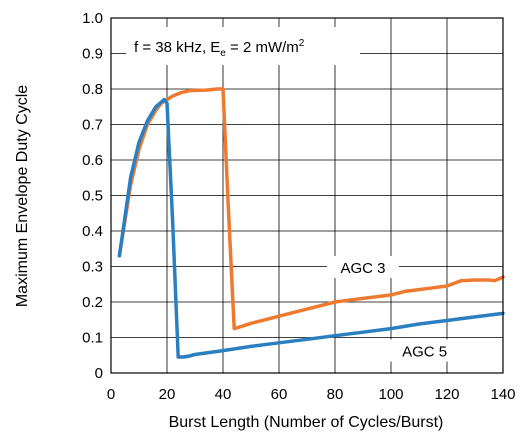 The height and width of the screenshot is (435, 523). What do you see at coordinates (92, 267) in the screenshot?
I see `y-tick-label: 0.3` at bounding box center [92, 267].